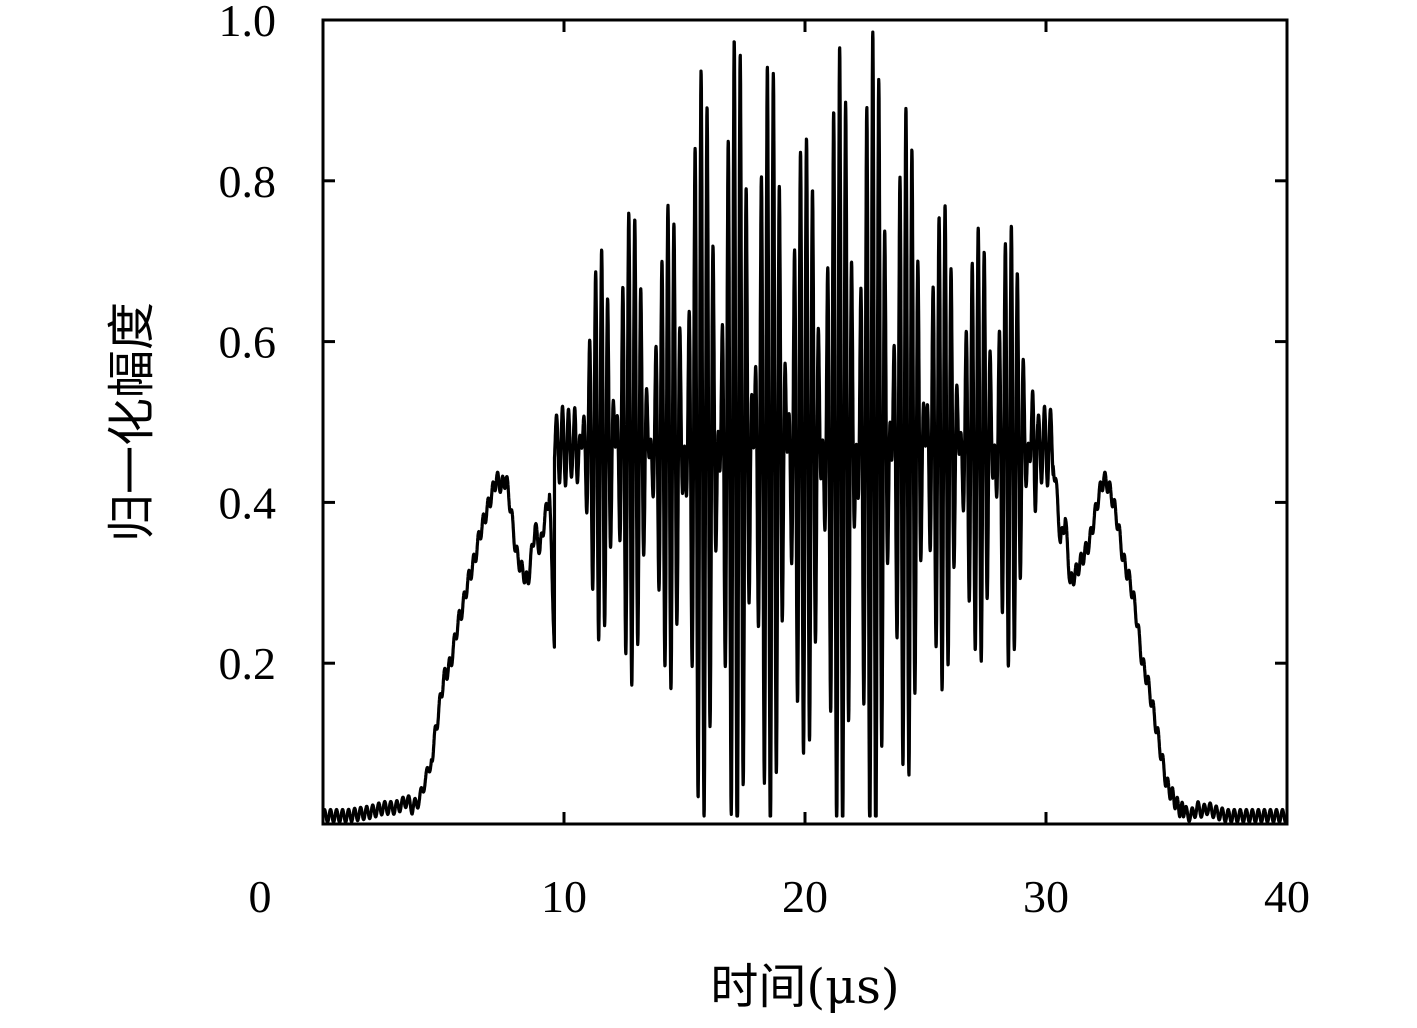 This screenshot has height=1028, width=1417. Describe the element at coordinates (248, 23) in the screenshot. I see `y-tick-label: 1.0` at that location.